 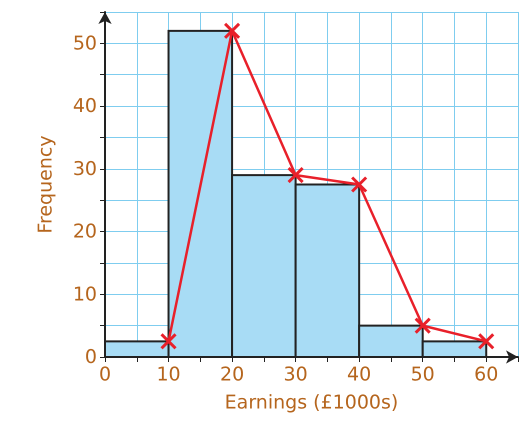 What do you see at coordinates (84, 169) in the screenshot?
I see `y-tick-label: 30` at bounding box center [84, 169].